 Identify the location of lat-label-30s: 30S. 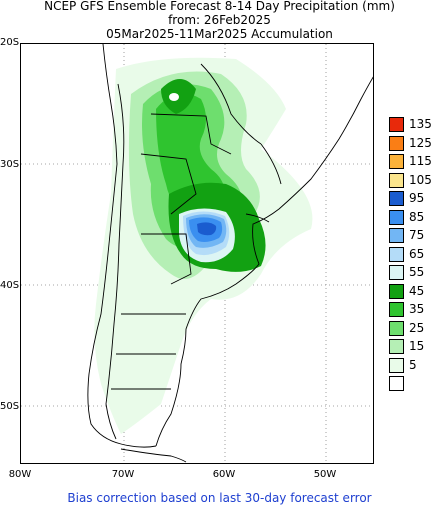
(10, 164).